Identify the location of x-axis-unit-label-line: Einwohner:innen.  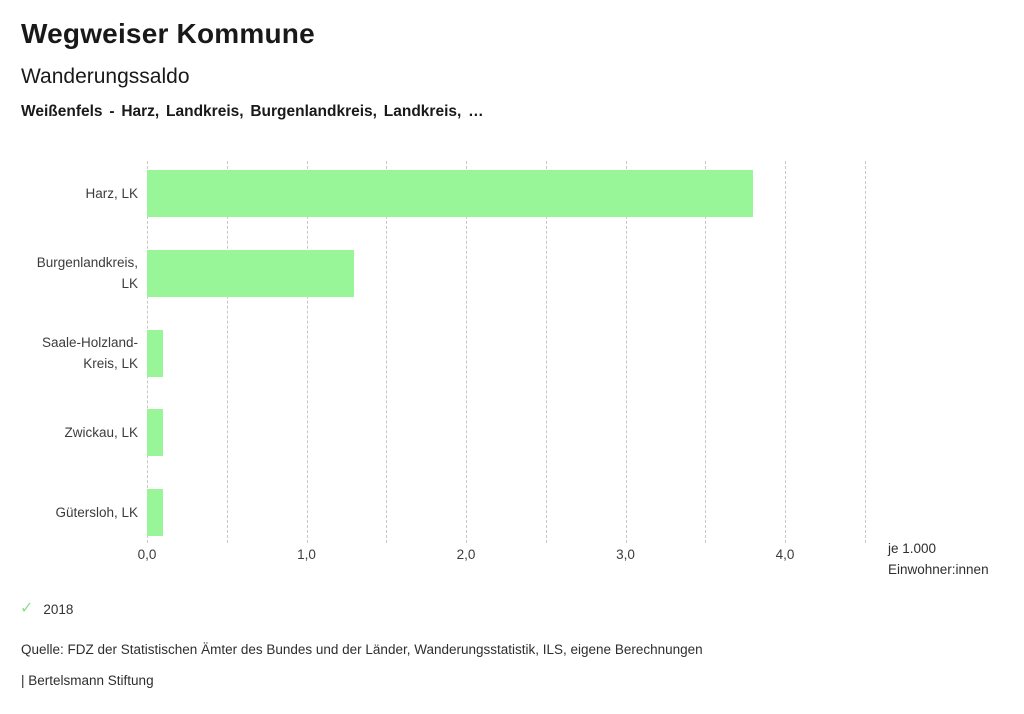
(938, 569).